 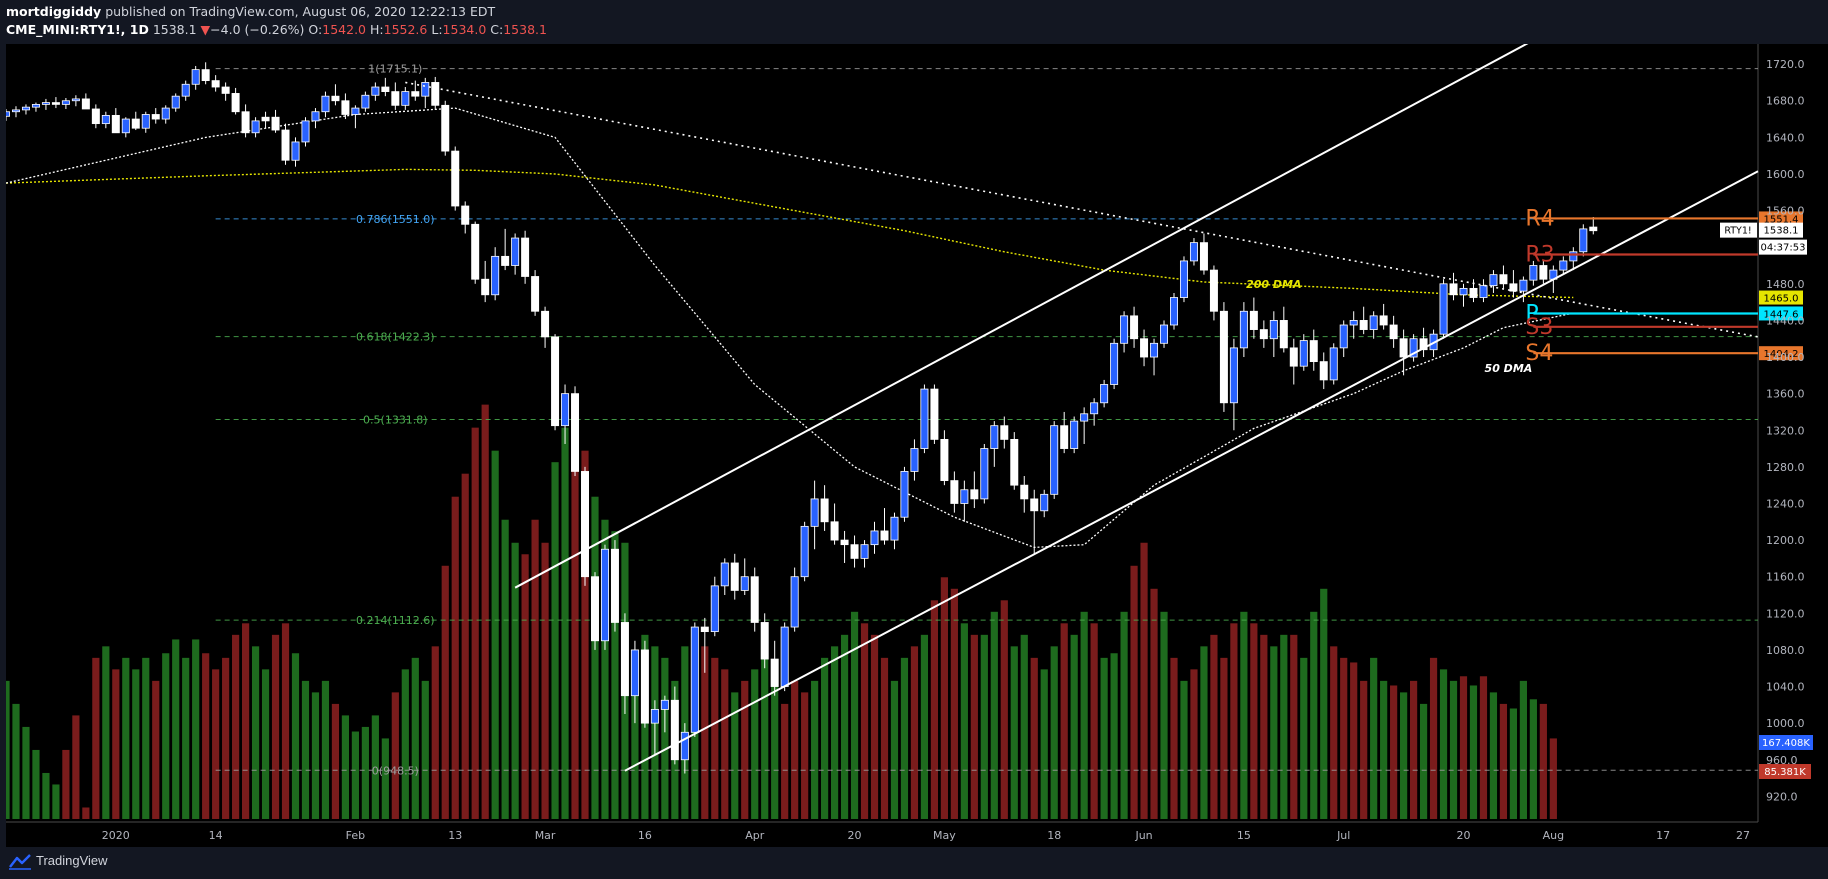 I want to click on low-label: L:, so click(x=437, y=29).